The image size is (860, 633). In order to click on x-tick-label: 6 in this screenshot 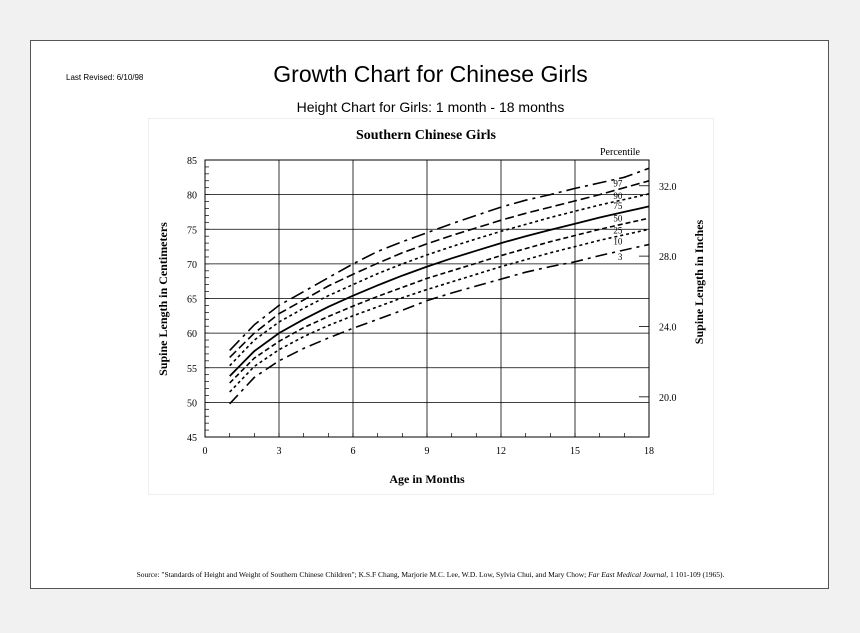, I will do `click(353, 451)`.